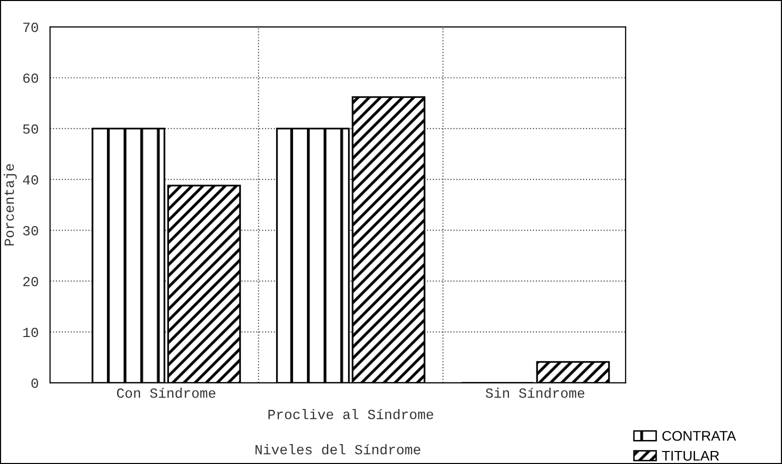 The width and height of the screenshot is (782, 464). Describe the element at coordinates (30, 333) in the screenshot. I see `y-tick-label: 10` at that location.